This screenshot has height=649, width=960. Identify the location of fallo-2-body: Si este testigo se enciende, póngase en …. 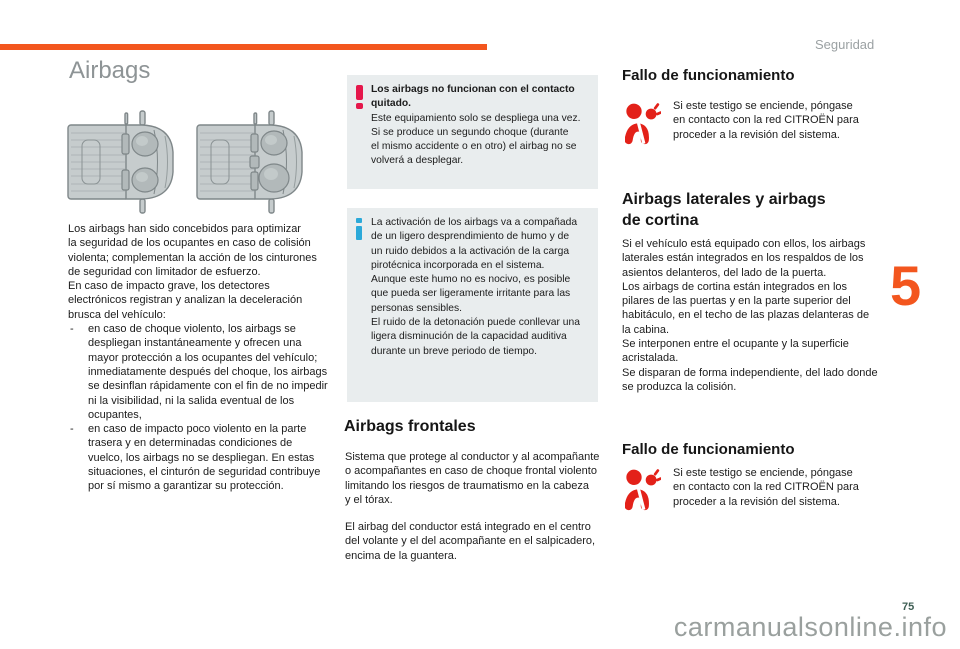
(766, 487).